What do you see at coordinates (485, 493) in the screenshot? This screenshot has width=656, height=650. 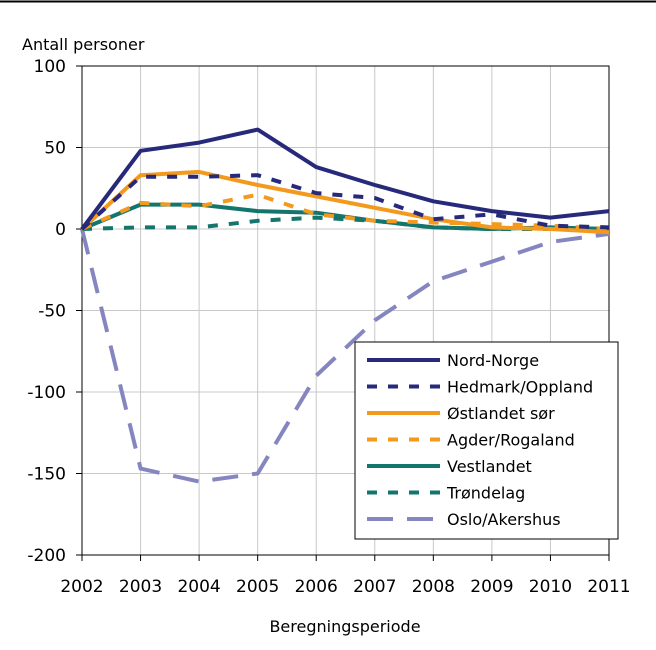 I see `legend-label: Trøndelag` at bounding box center [485, 493].